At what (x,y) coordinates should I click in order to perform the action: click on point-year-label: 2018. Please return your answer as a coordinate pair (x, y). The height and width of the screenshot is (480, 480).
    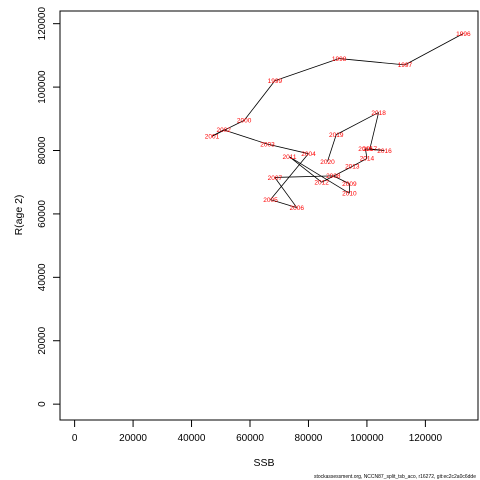
    Looking at the image, I should click on (378, 113).